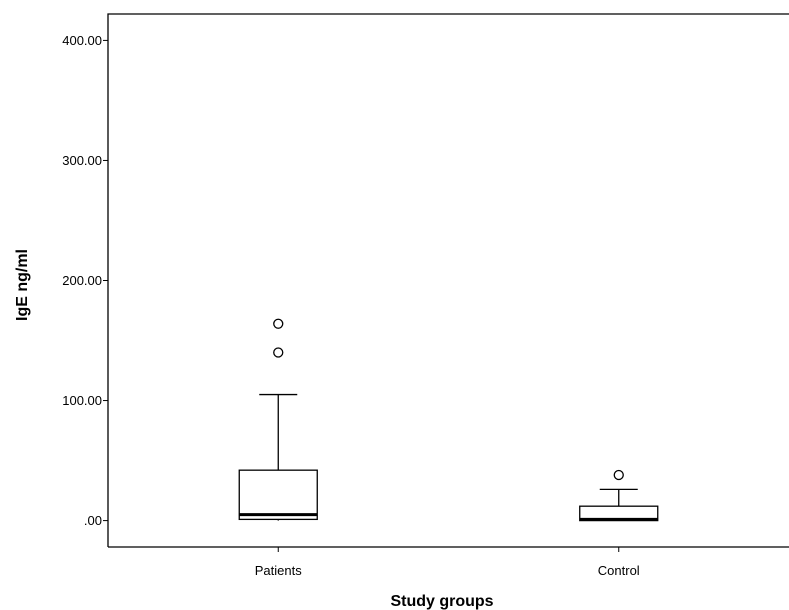 The image size is (789, 610). I want to click on box-group-patients, so click(278, 419).